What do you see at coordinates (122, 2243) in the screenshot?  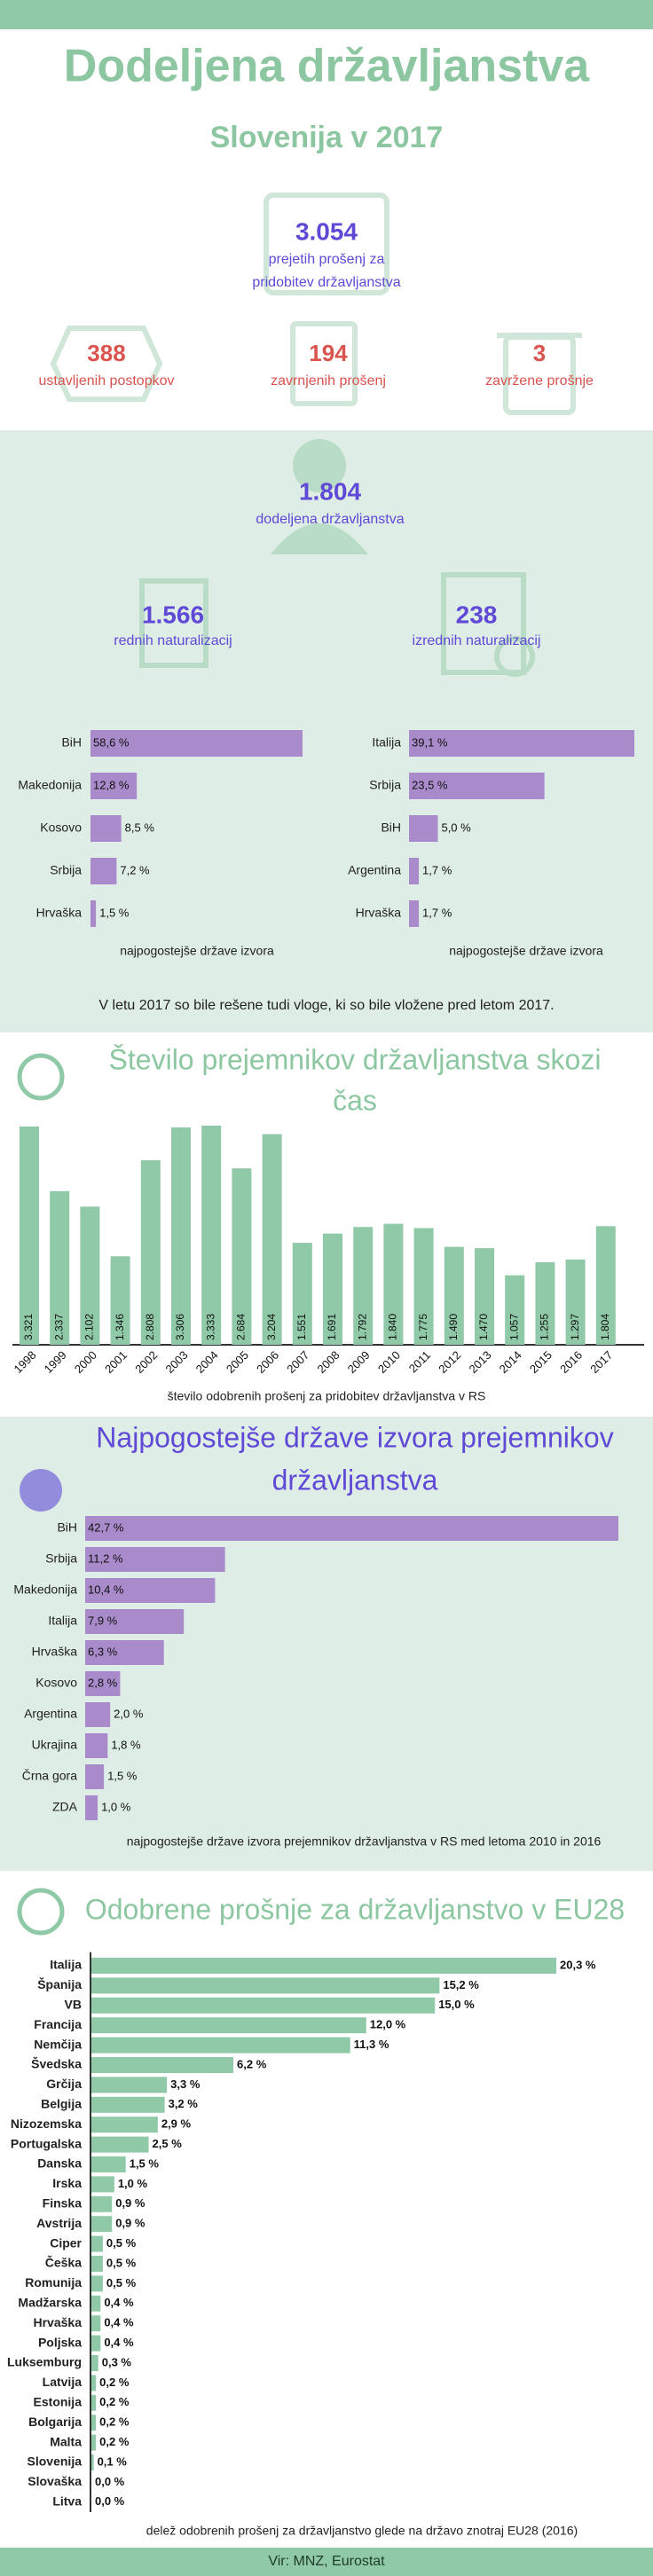 I see `value-label: 0,5 %` at bounding box center [122, 2243].